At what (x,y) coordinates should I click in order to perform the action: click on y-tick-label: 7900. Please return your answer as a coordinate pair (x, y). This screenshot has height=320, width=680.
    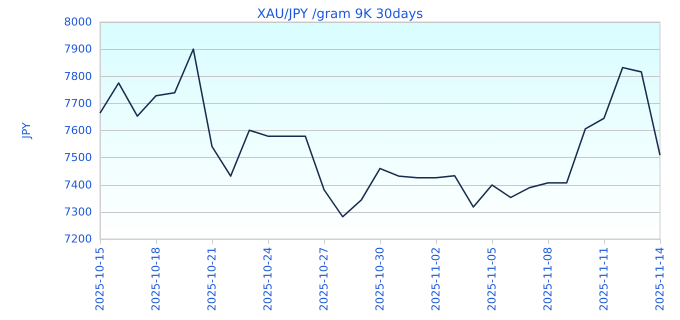
    Looking at the image, I should click on (78, 49).